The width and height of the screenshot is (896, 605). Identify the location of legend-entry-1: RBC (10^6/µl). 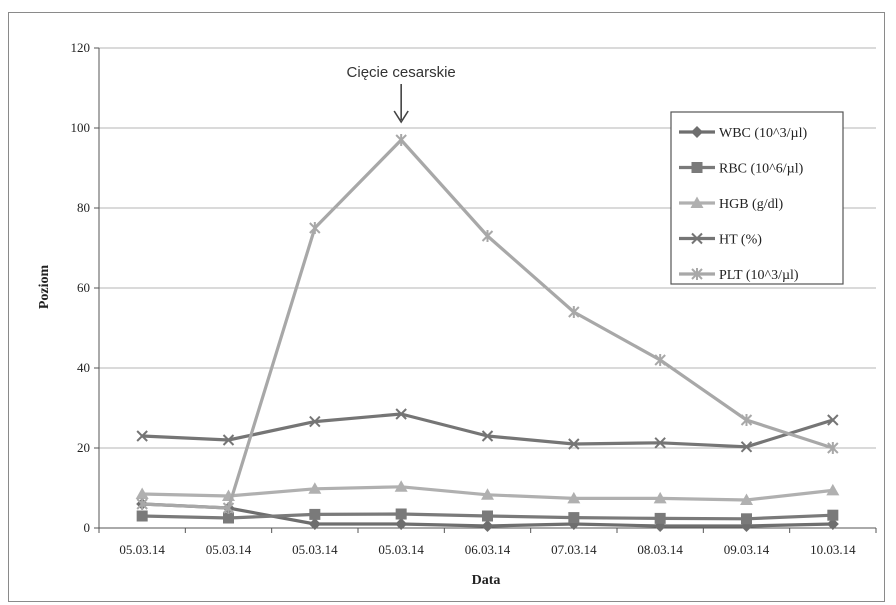
(741, 169).